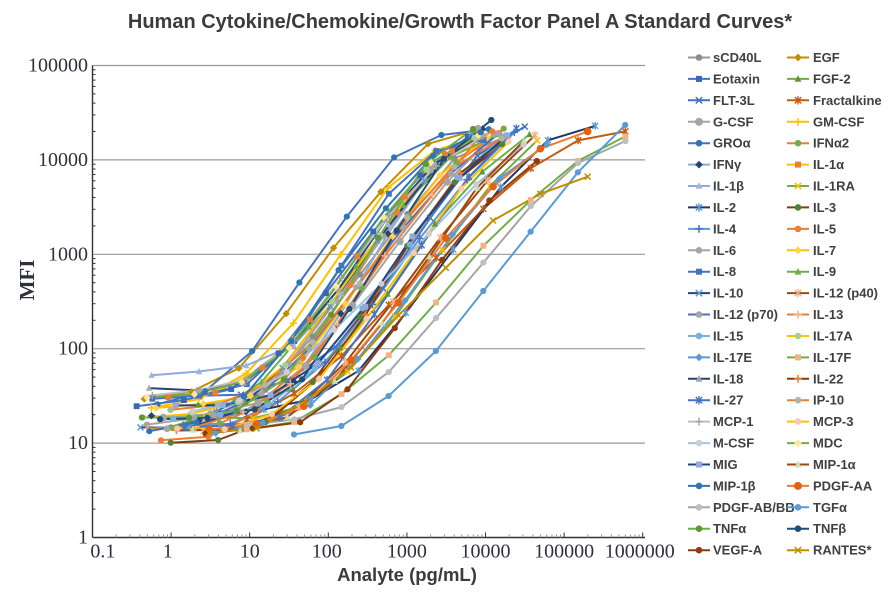 The width and height of the screenshot is (896, 602). What do you see at coordinates (737, 57) in the screenshot?
I see `svg-text: sCD40L` at bounding box center [737, 57].